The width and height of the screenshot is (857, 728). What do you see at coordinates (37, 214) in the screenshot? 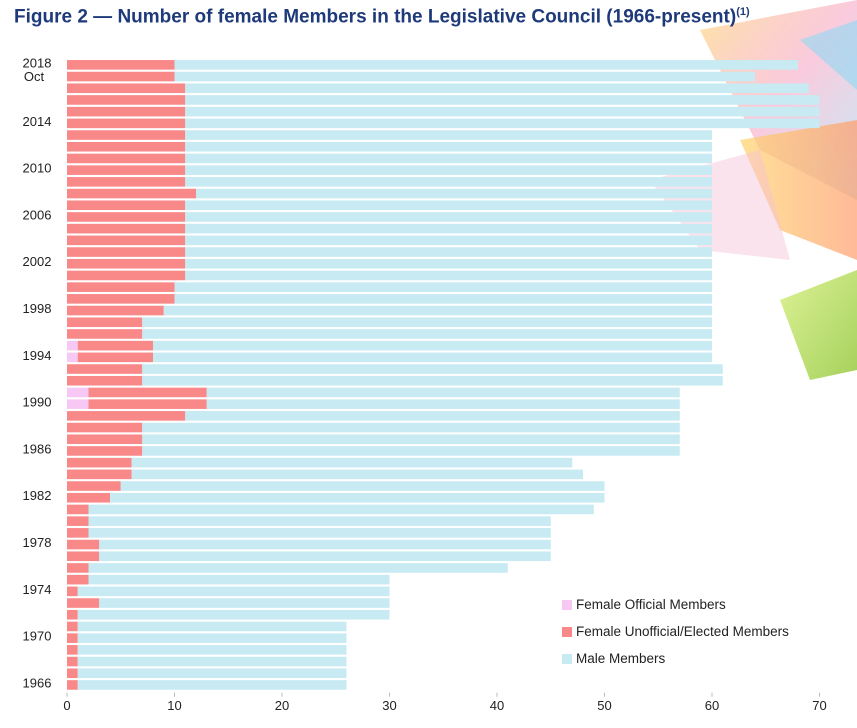
I see `y-tick-label: 2006` at bounding box center [37, 214].